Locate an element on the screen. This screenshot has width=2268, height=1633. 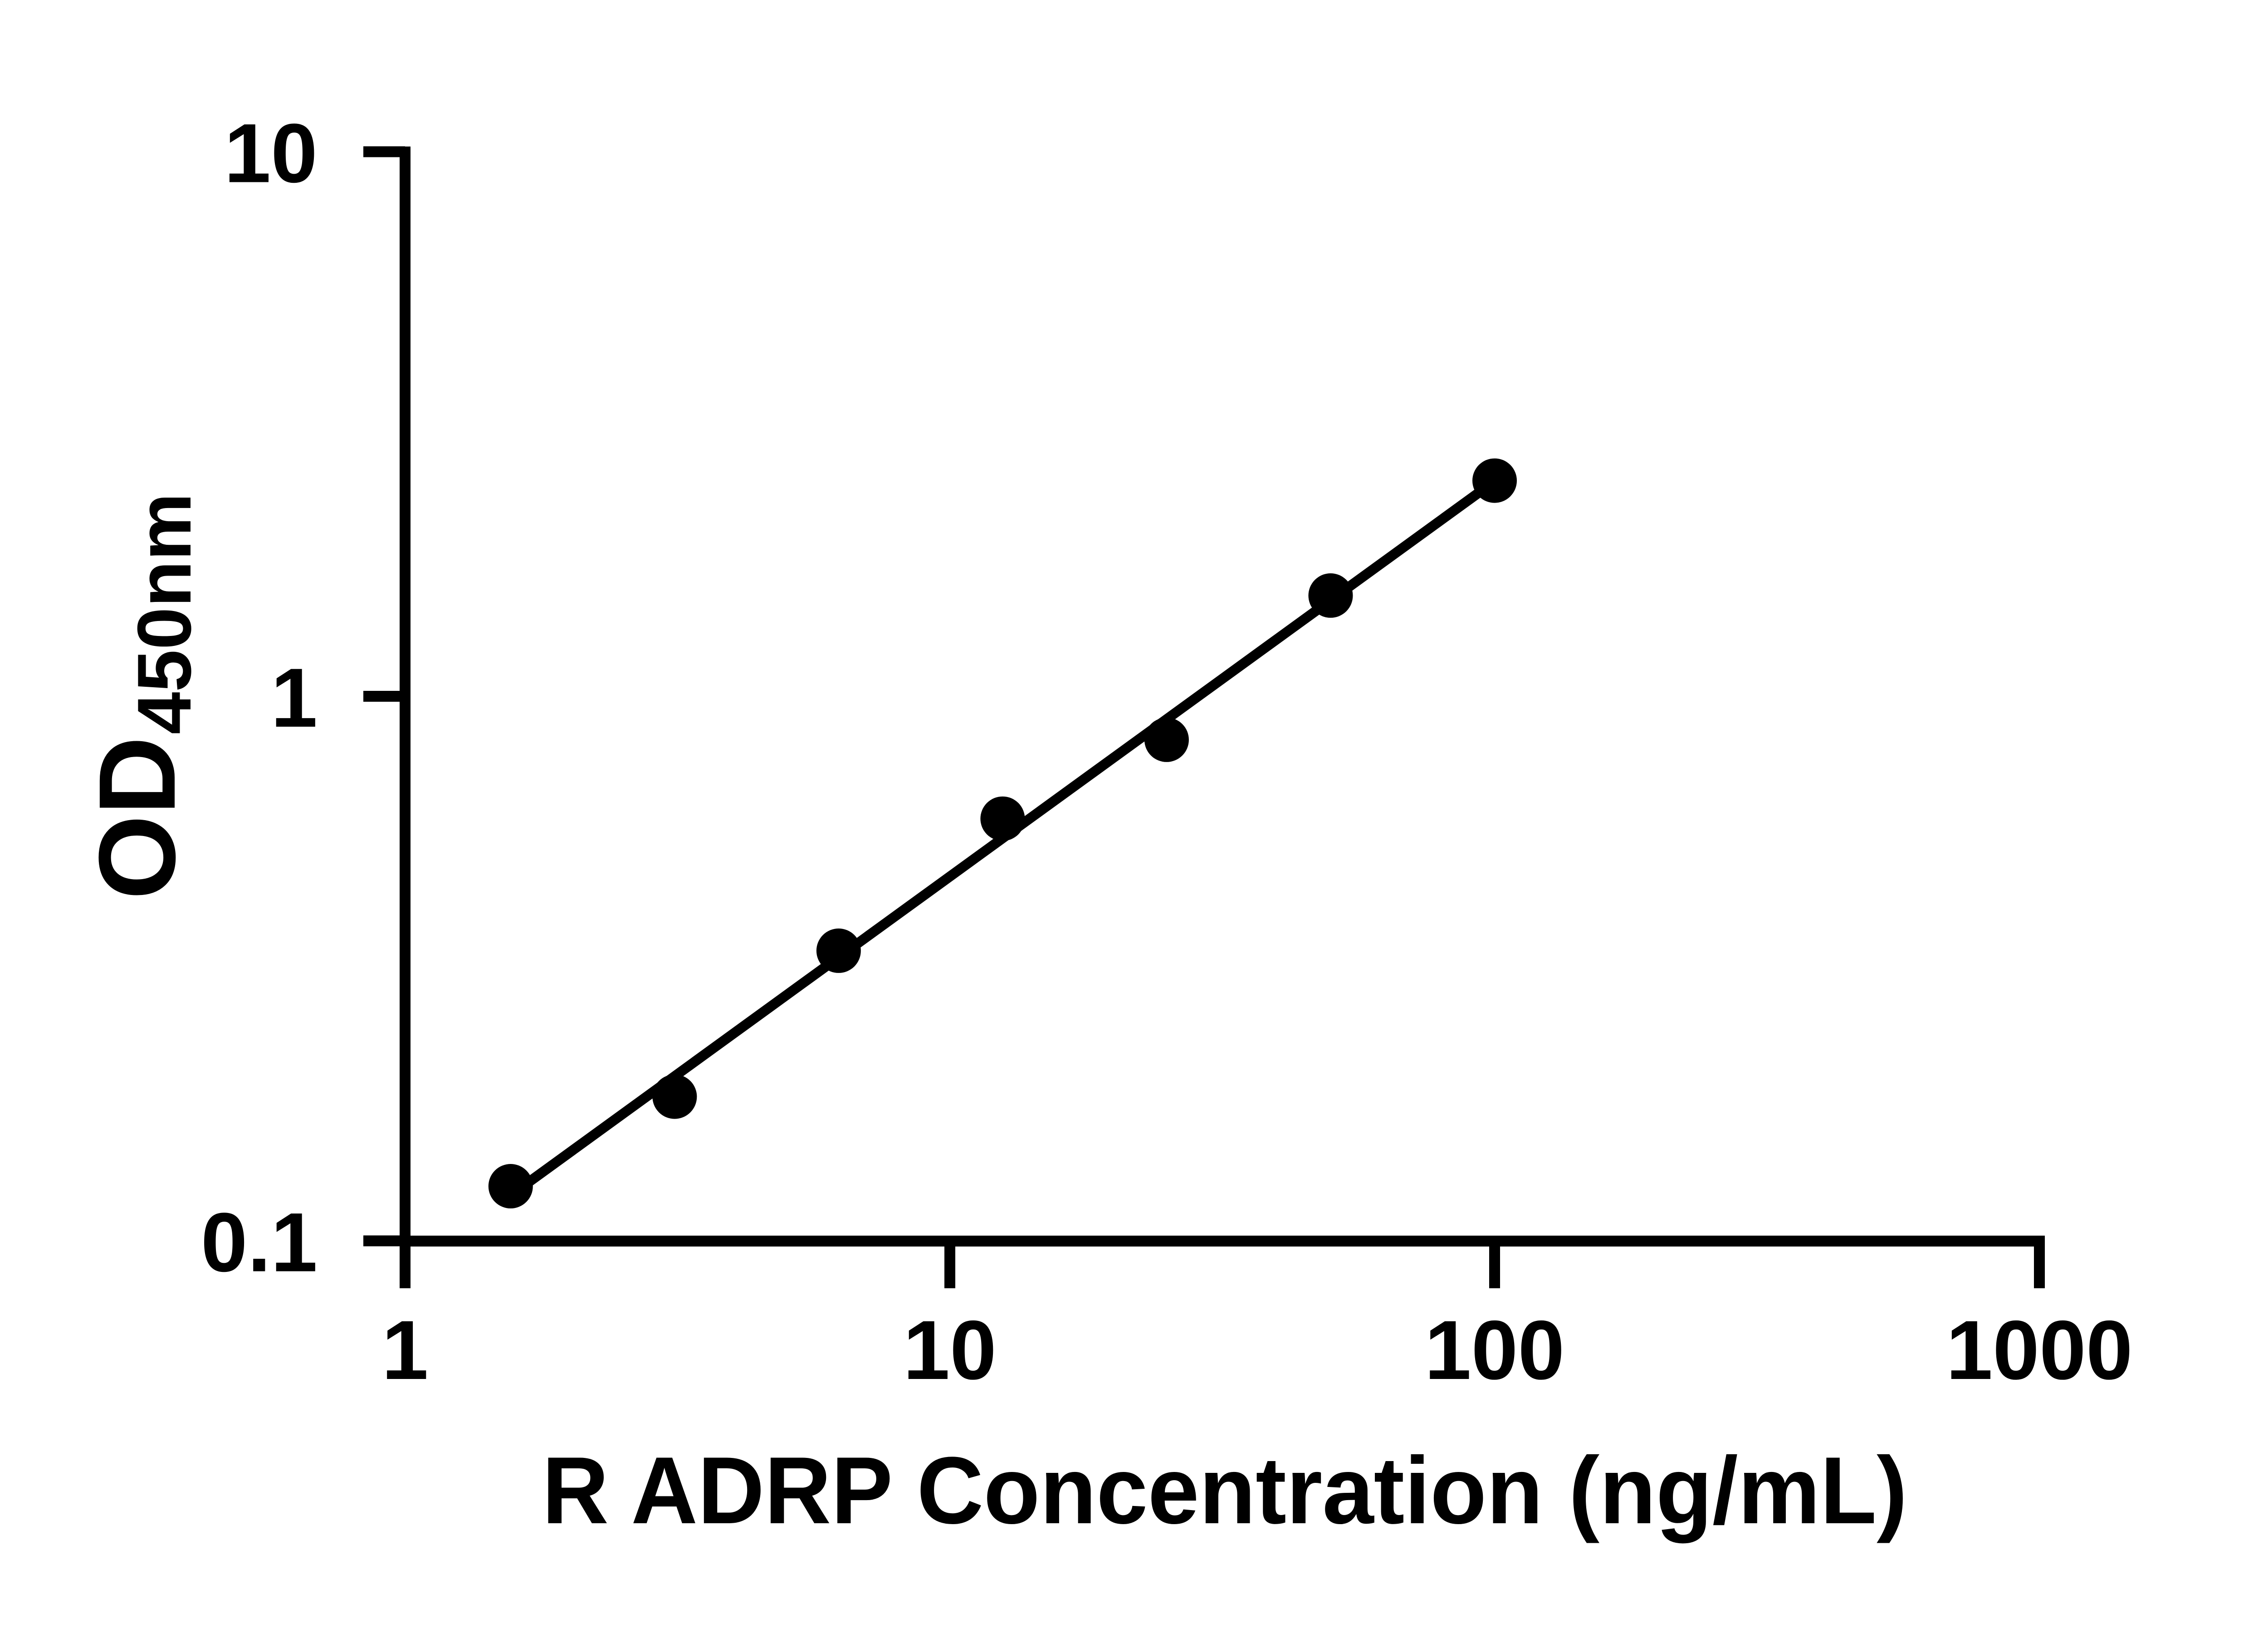
y-tick-label: 10 is located at coordinates (271, 153).